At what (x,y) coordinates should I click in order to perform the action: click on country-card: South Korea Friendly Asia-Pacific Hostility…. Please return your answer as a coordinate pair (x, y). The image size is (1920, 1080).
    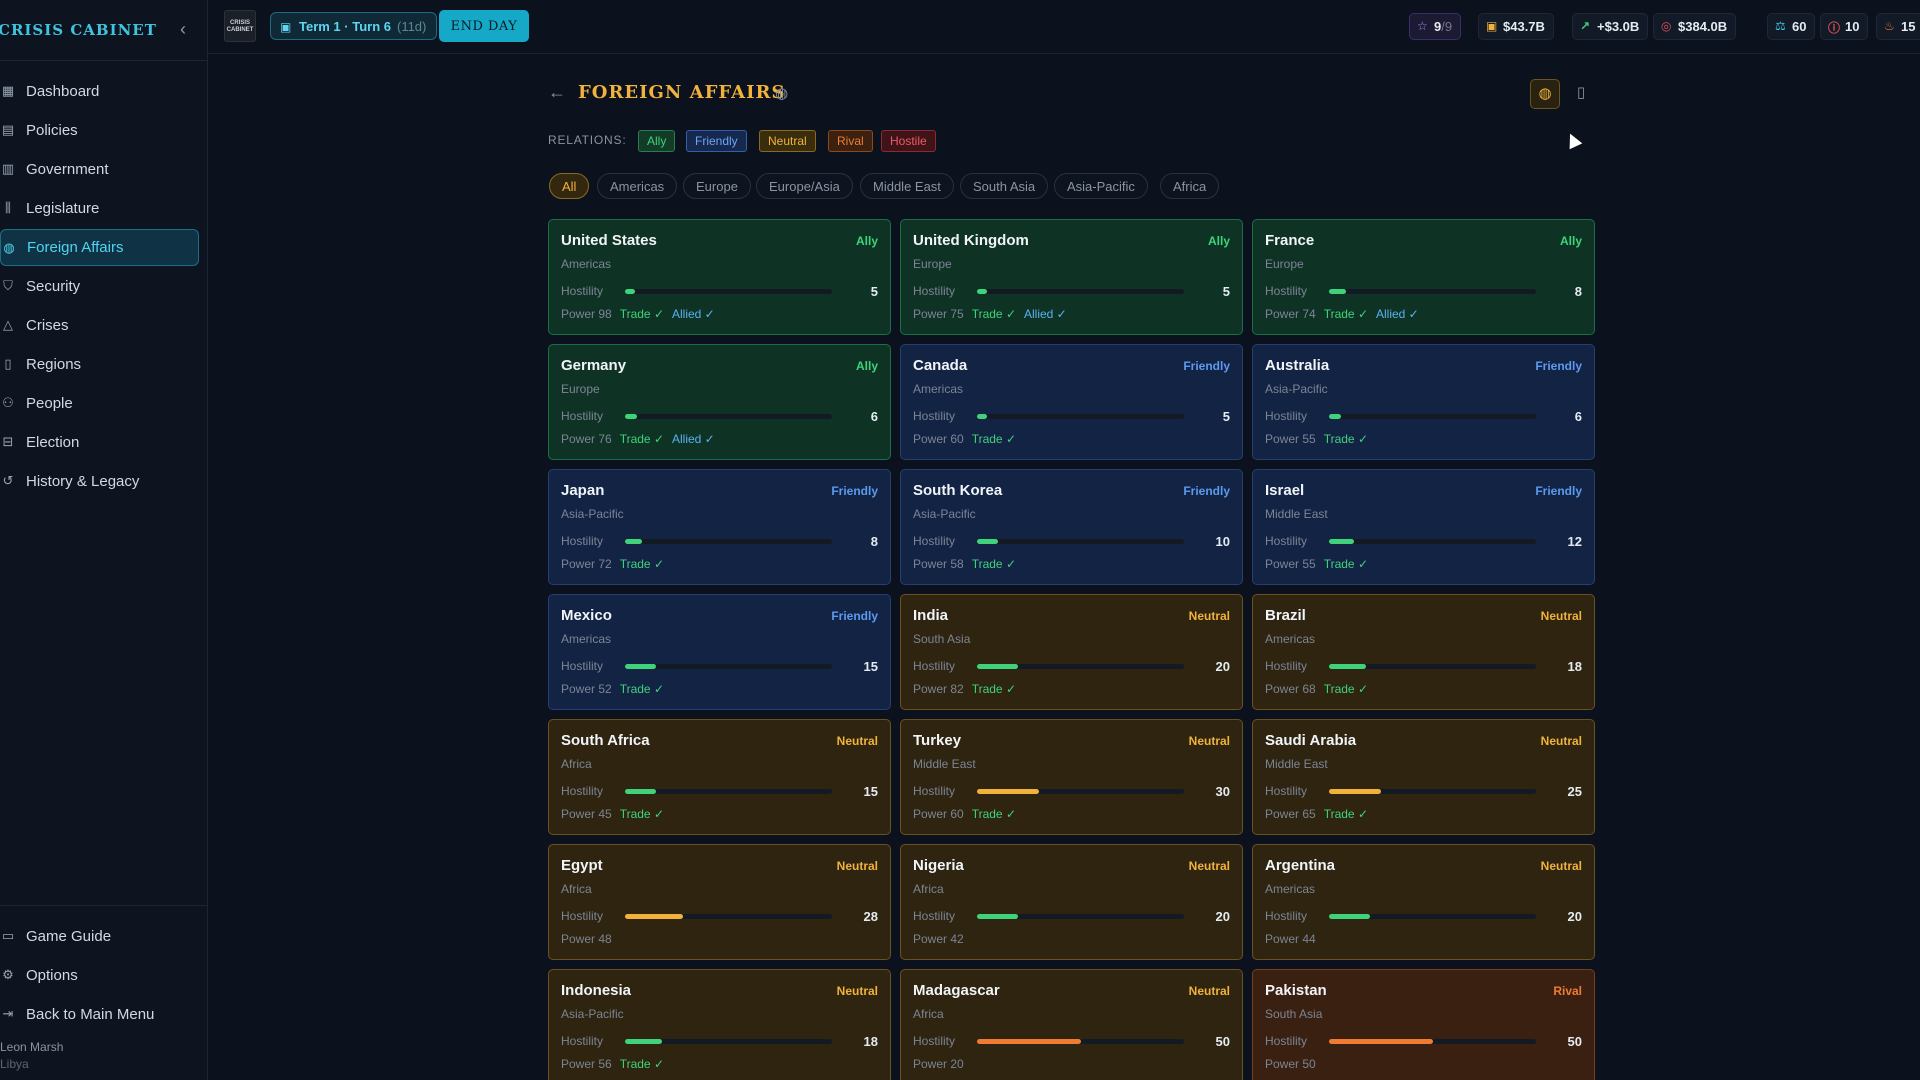
    Looking at the image, I should click on (1071, 527).